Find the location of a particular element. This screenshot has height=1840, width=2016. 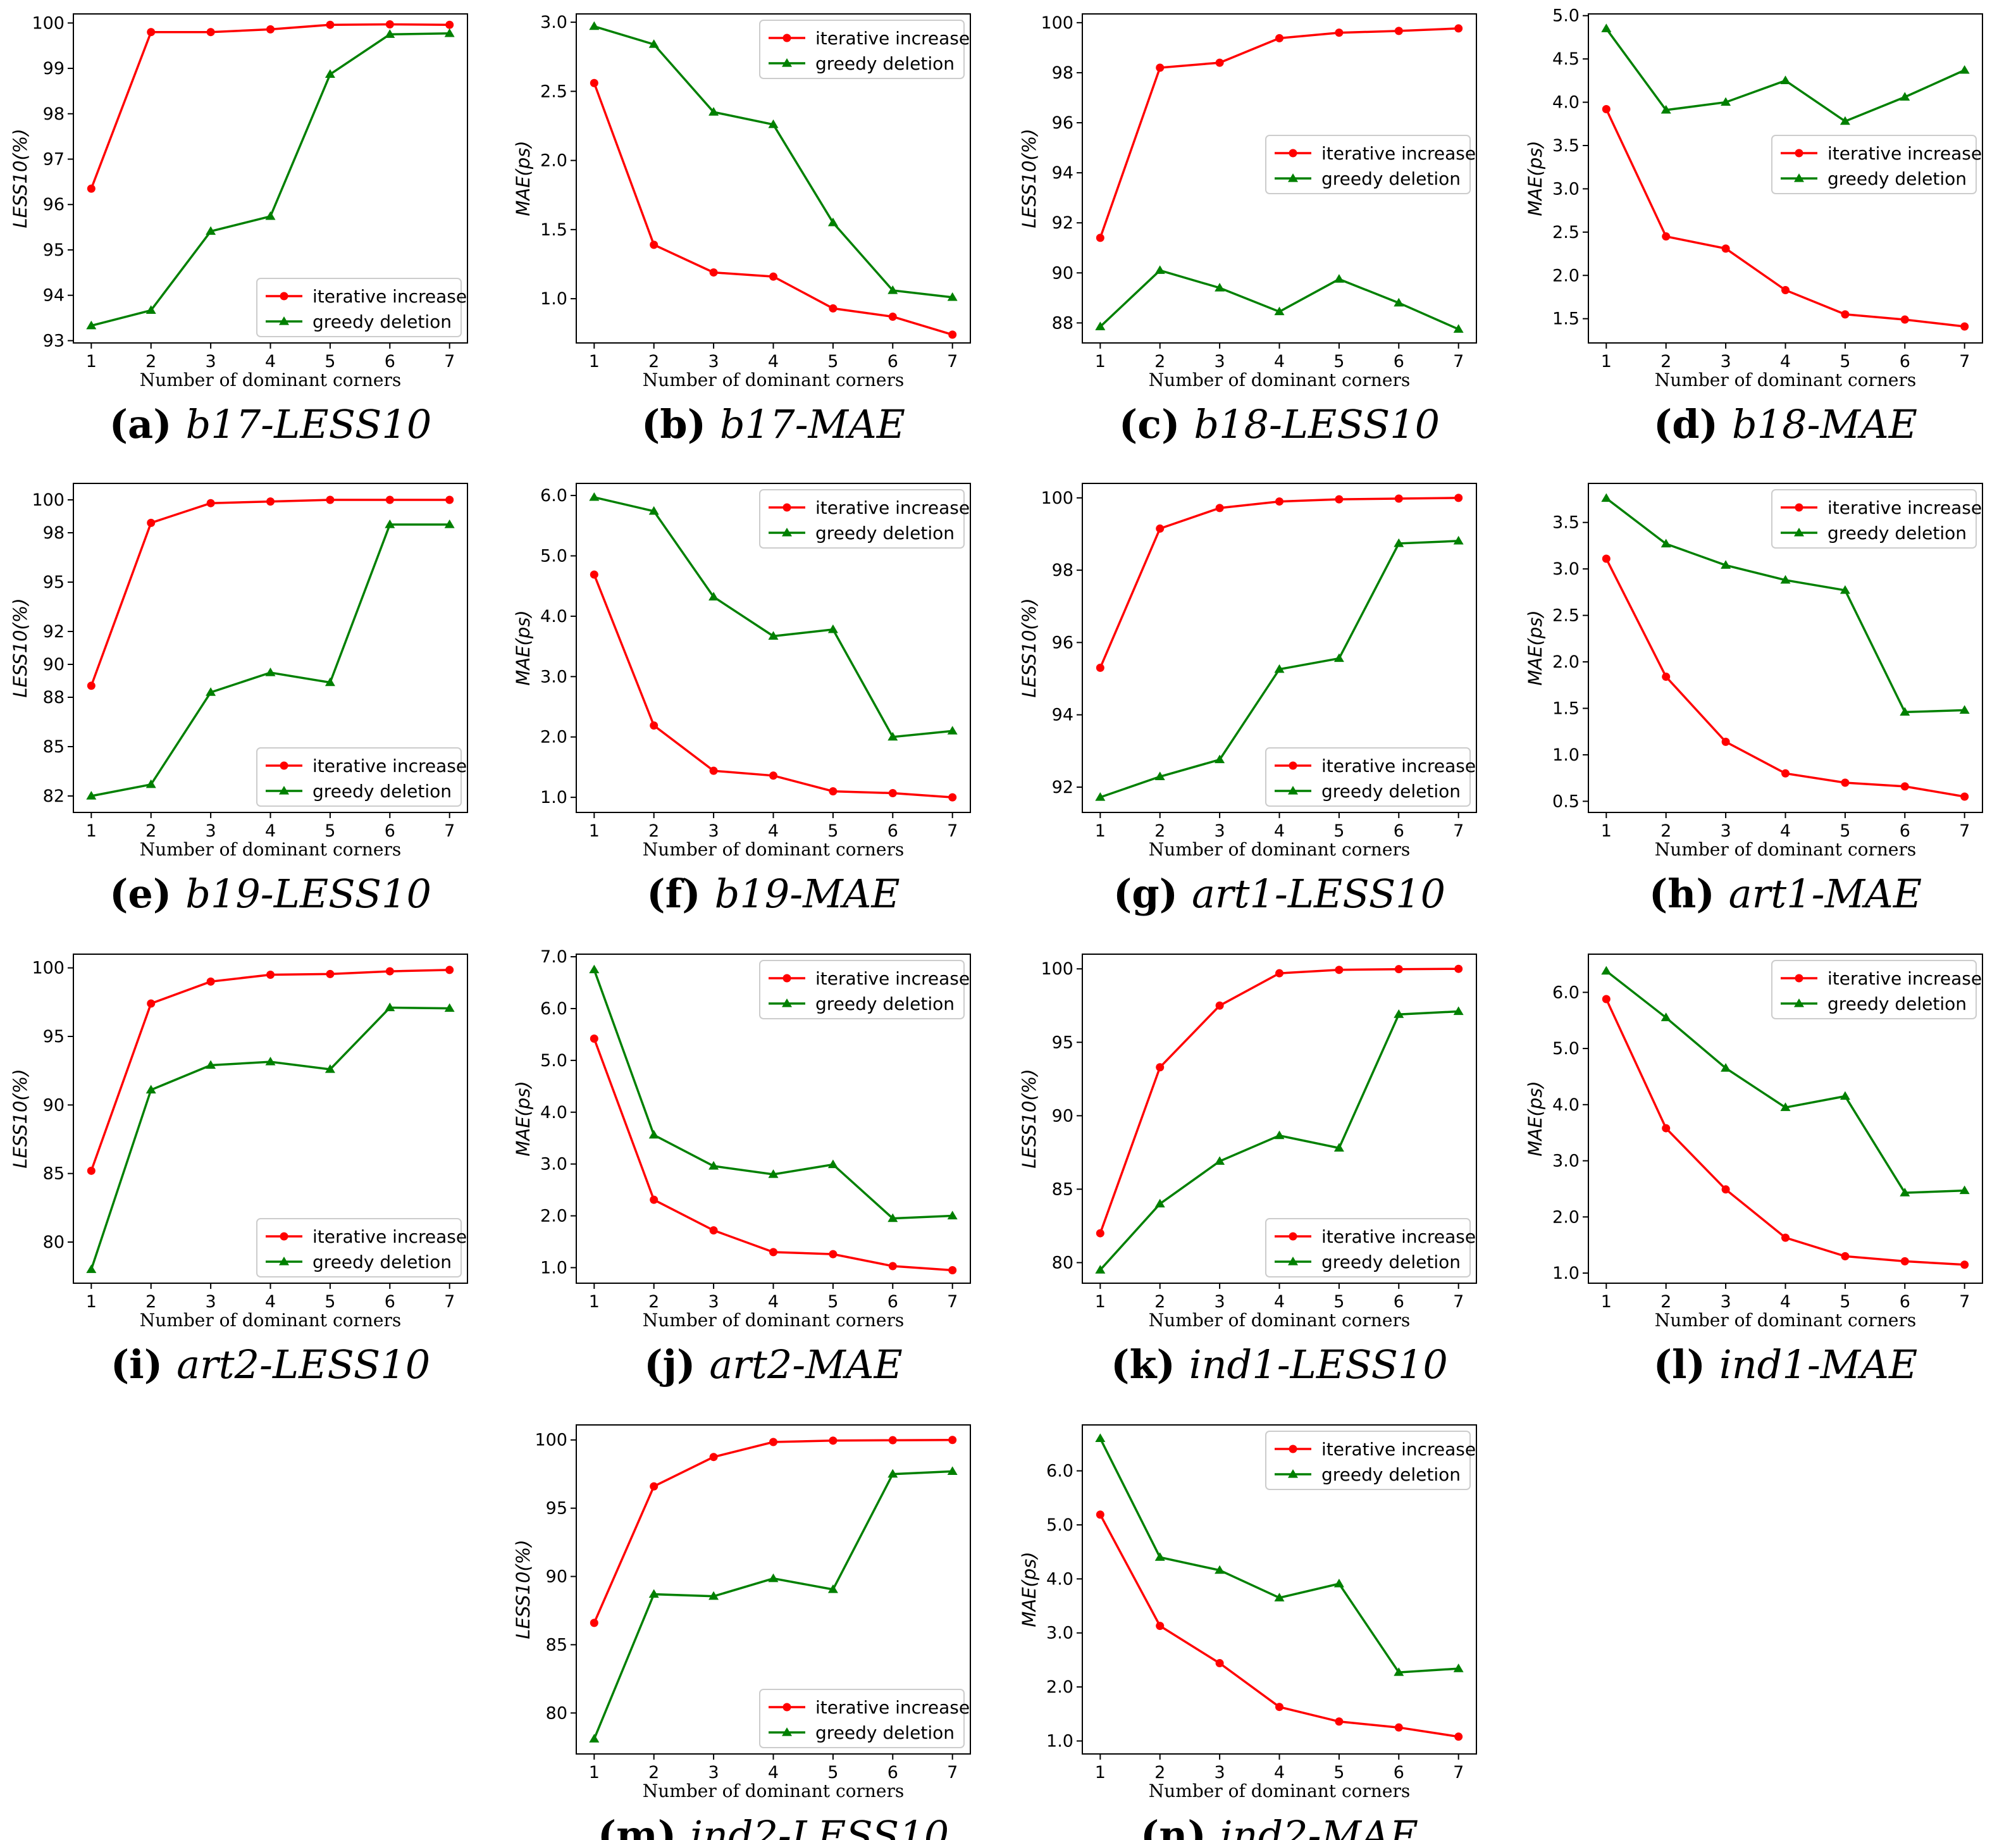

y-tick-label: 98 is located at coordinates (1062, 73).